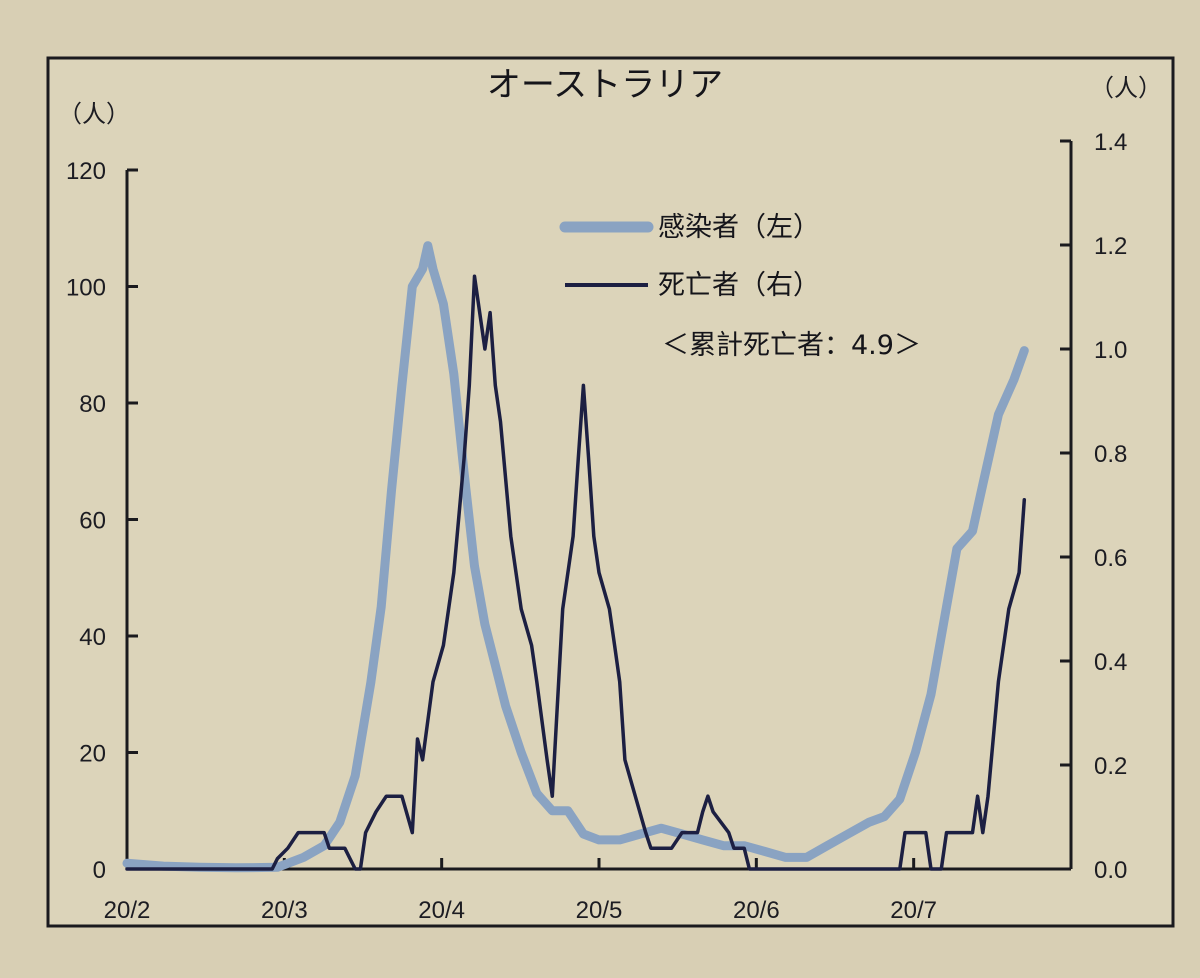  What do you see at coordinates (1110, 766) in the screenshot?
I see `right-y-tick-label: 0.2` at bounding box center [1110, 766].